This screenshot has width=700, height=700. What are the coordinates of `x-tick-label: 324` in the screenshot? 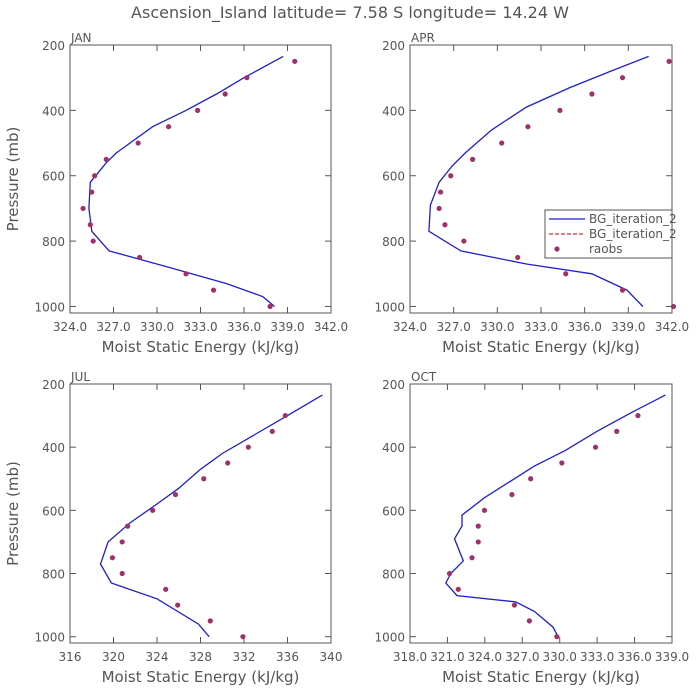 It's located at (157, 657).